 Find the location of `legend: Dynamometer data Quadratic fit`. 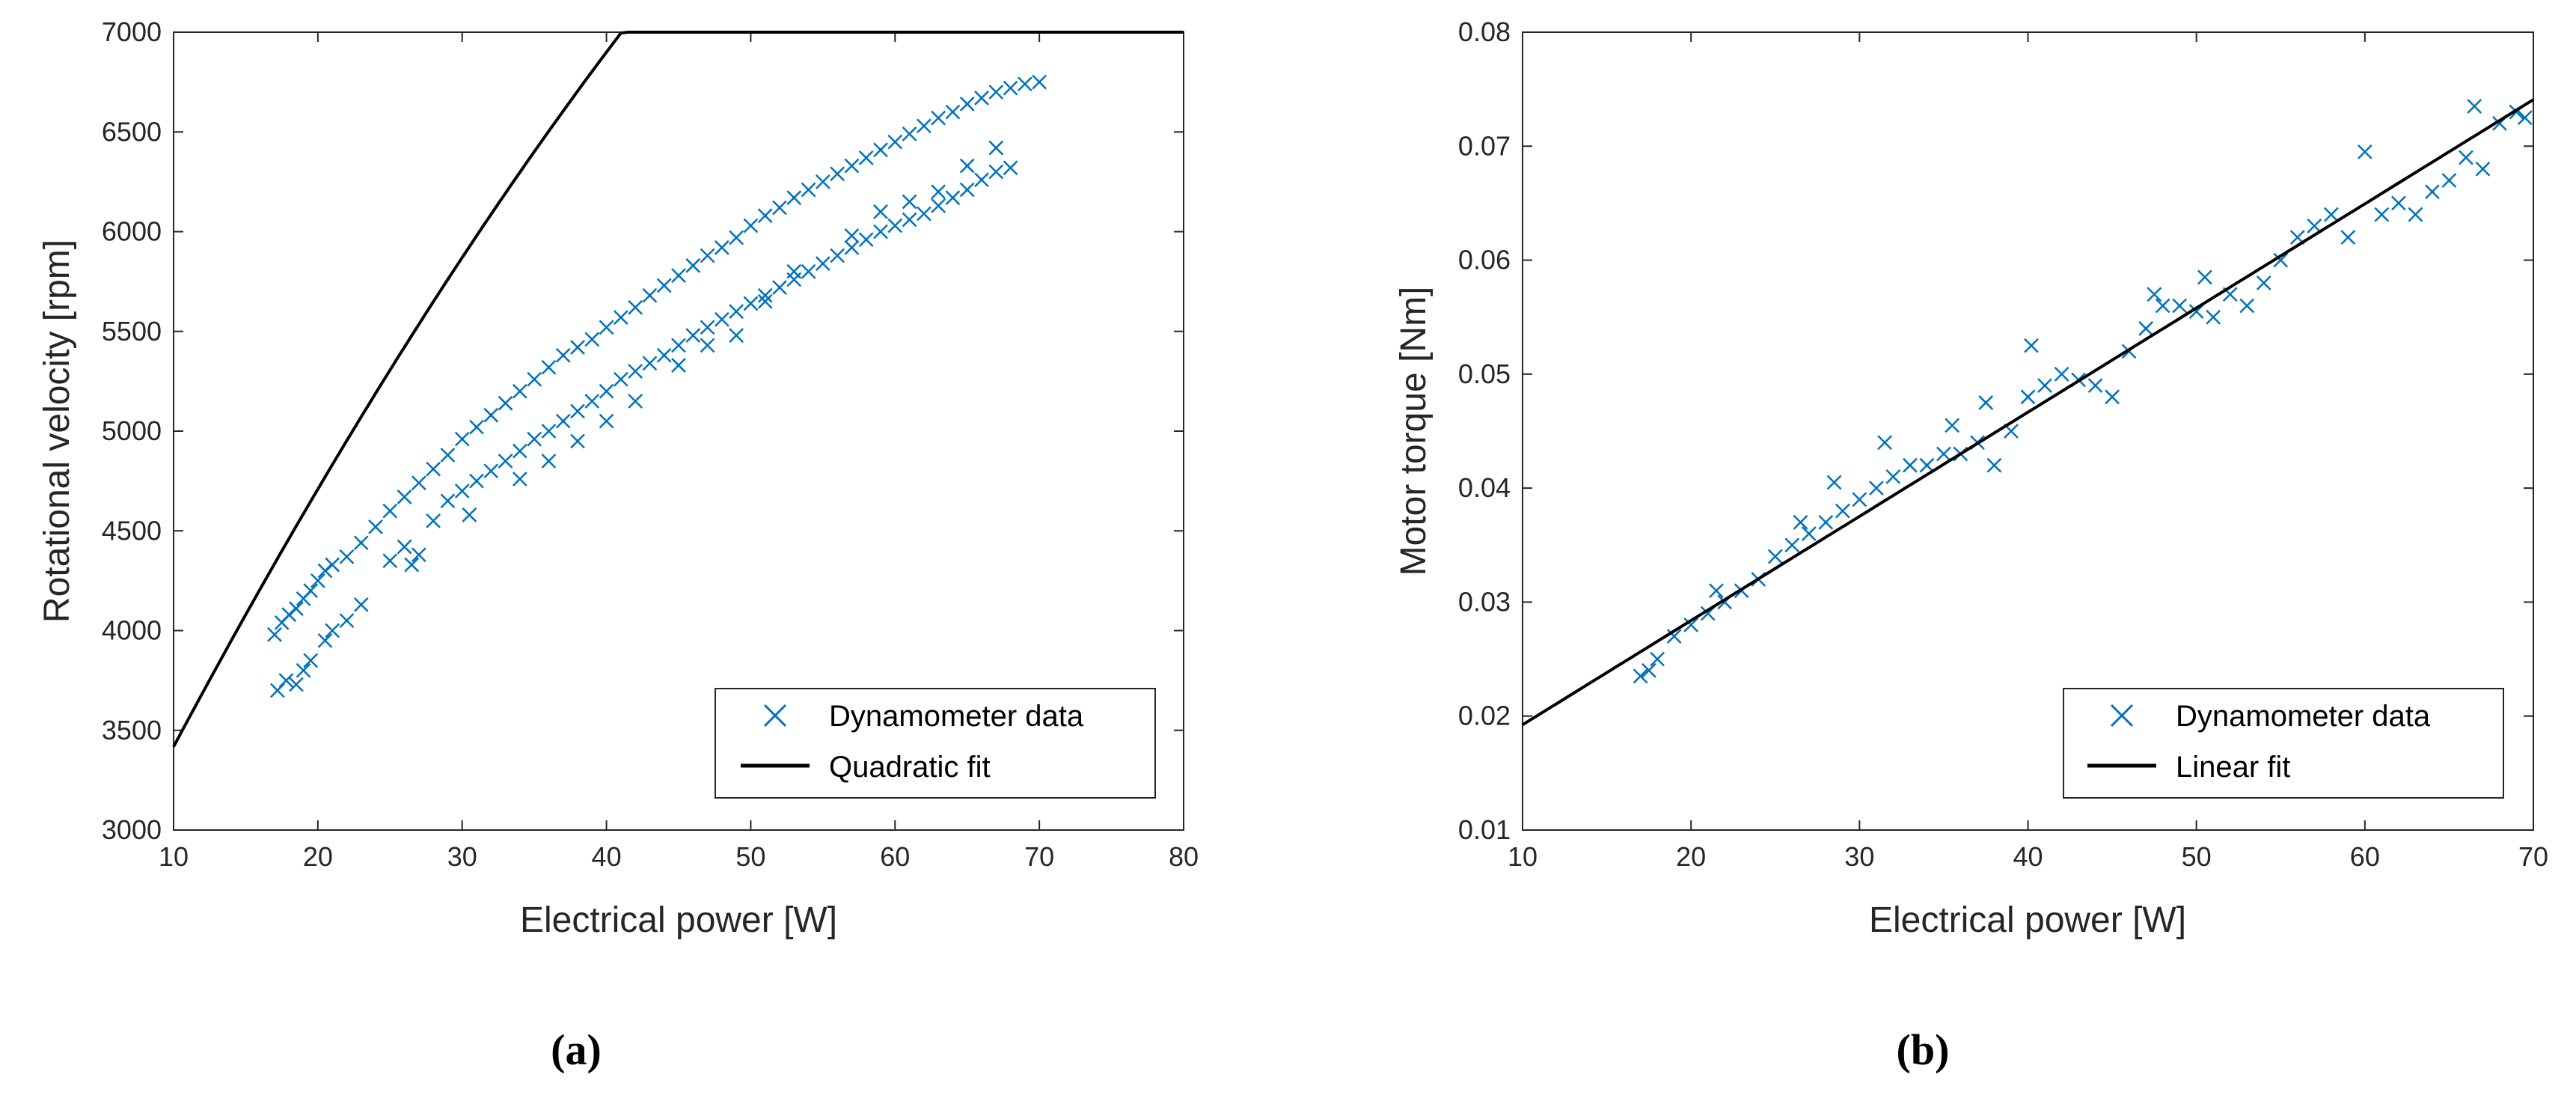

legend: Dynamometer data Quadratic fit is located at coordinates (935, 743).